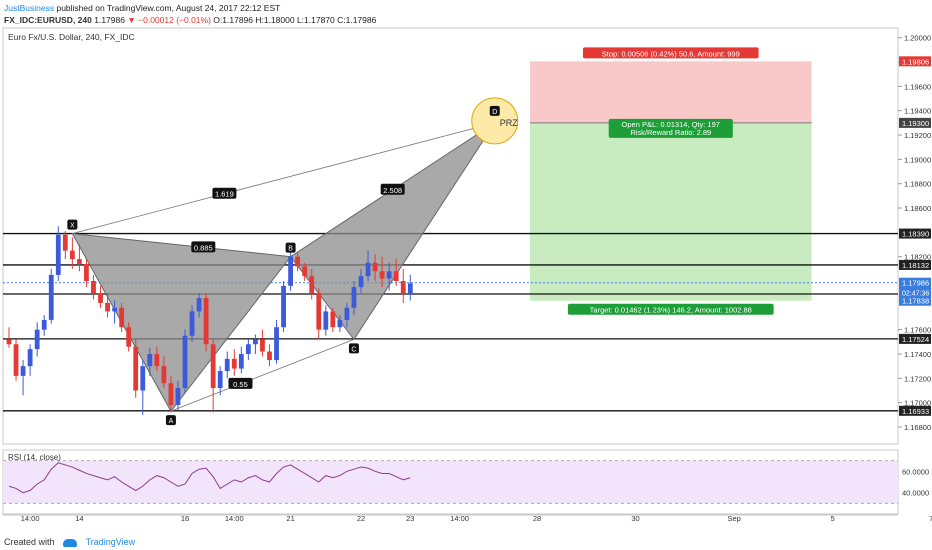 The width and height of the screenshot is (932, 550). What do you see at coordinates (450, 482) in the screenshot?
I see `rsi-band` at bounding box center [450, 482].